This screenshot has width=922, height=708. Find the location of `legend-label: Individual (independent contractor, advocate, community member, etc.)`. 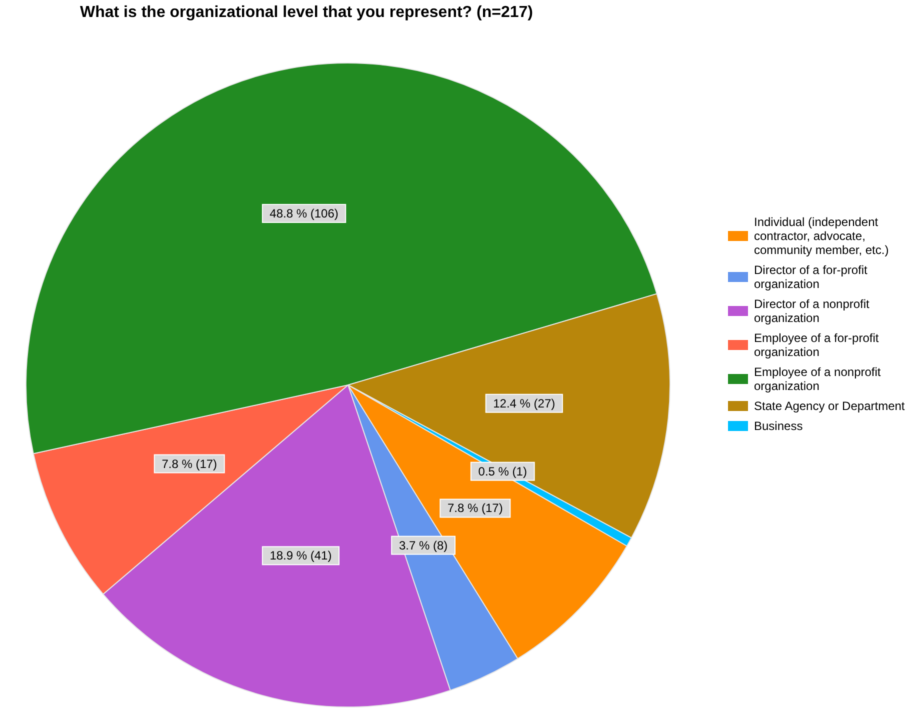

legend-label: Individual (independent contractor, advocate, community member, etc.) is located at coordinates (822, 236).